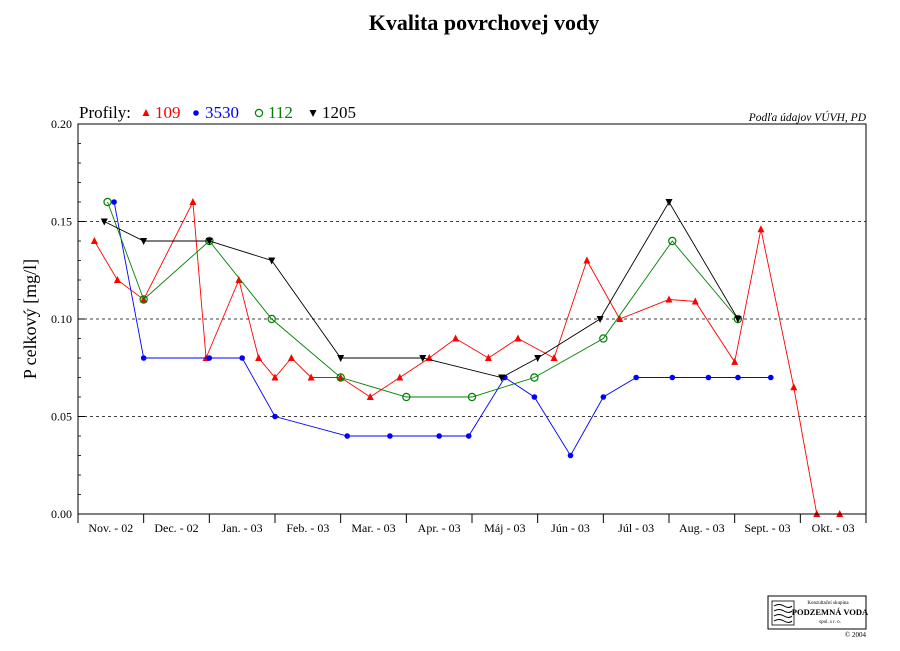 The width and height of the screenshot is (900, 651). What do you see at coordinates (110, 528) in the screenshot?
I see `x-tick-label: Nov. - 02` at bounding box center [110, 528].